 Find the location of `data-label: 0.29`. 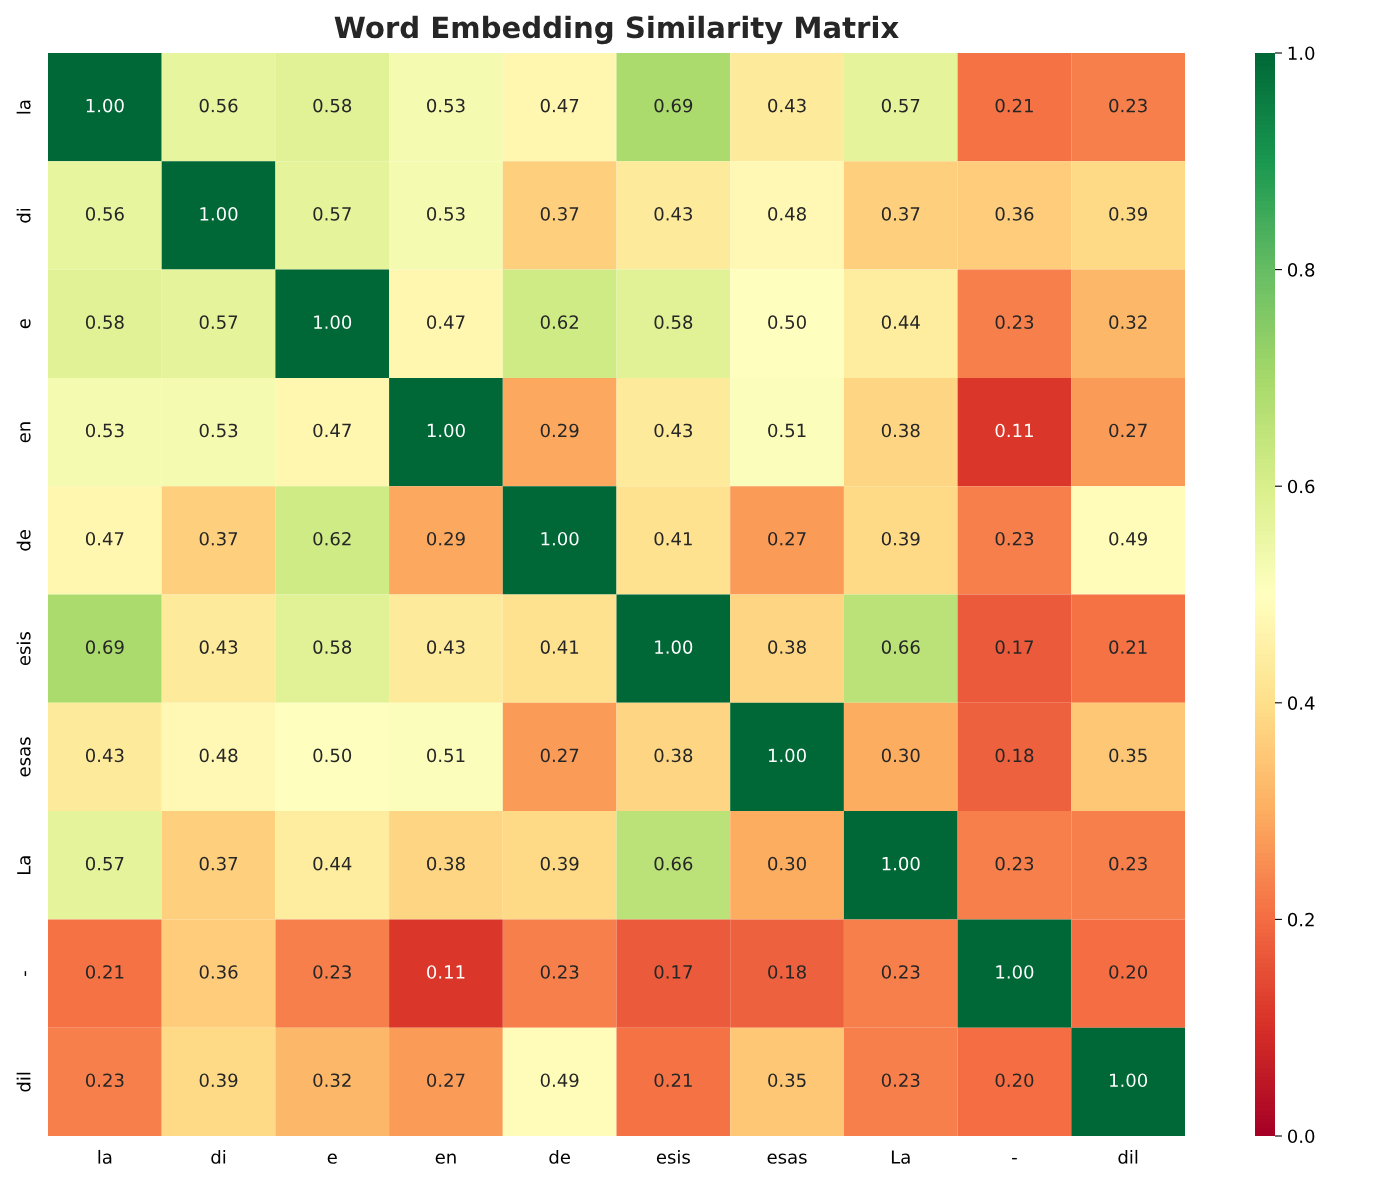

data-label: 0.29 is located at coordinates (446, 538).